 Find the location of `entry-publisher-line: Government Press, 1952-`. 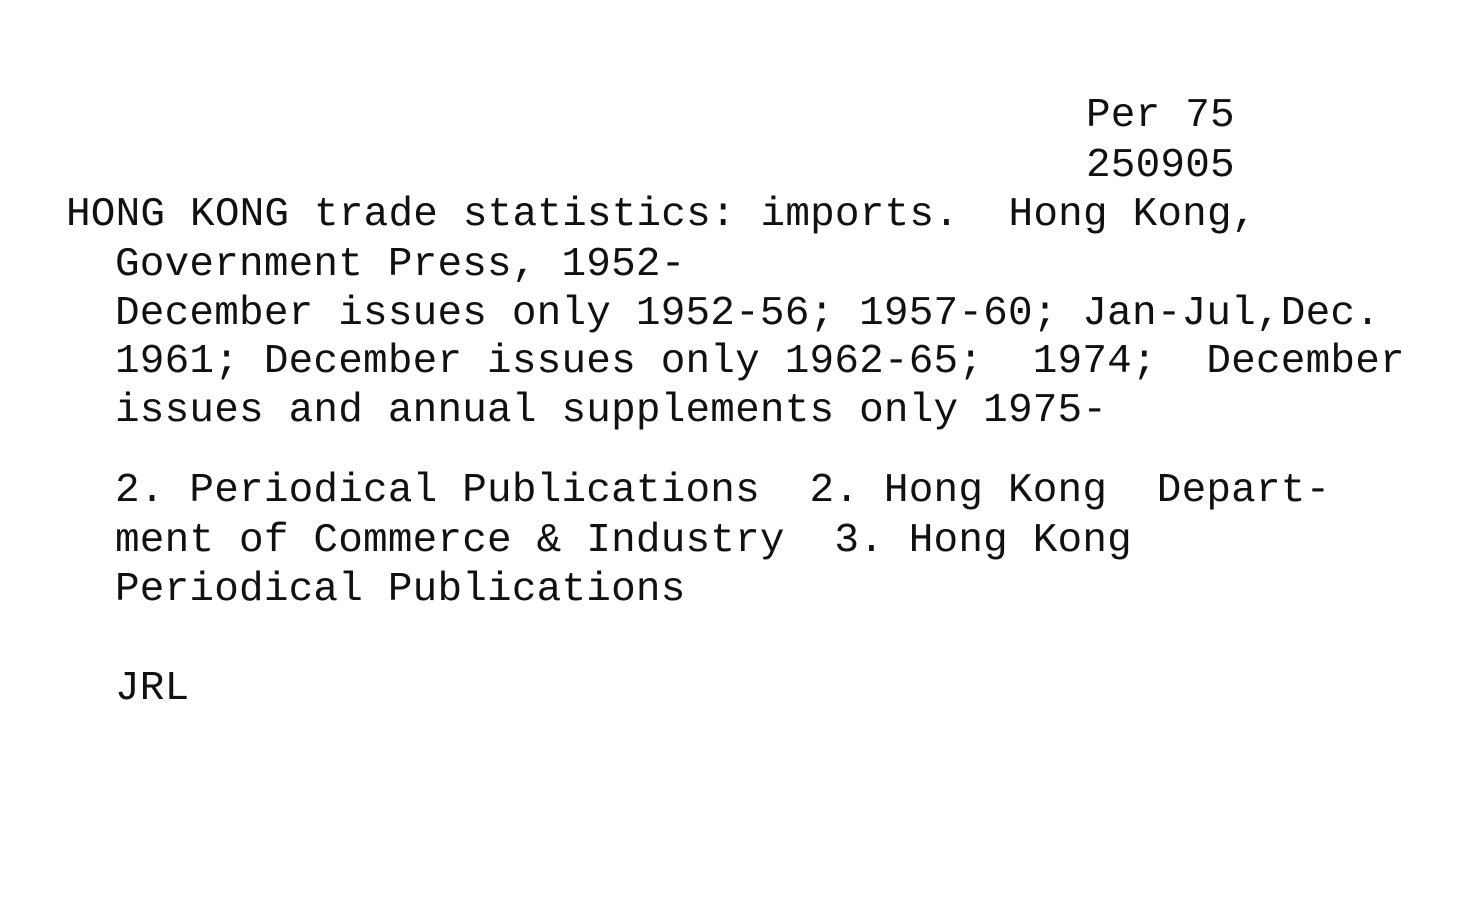

entry-publisher-line: Government Press, 1952- is located at coordinates (400, 265).